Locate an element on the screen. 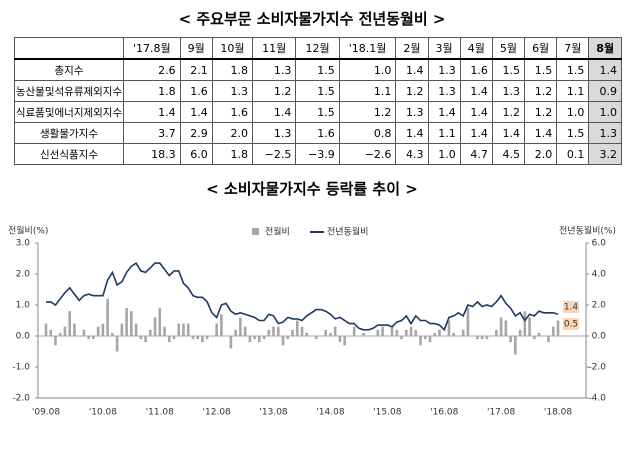  header-cell: 12월 is located at coordinates (317, 48).